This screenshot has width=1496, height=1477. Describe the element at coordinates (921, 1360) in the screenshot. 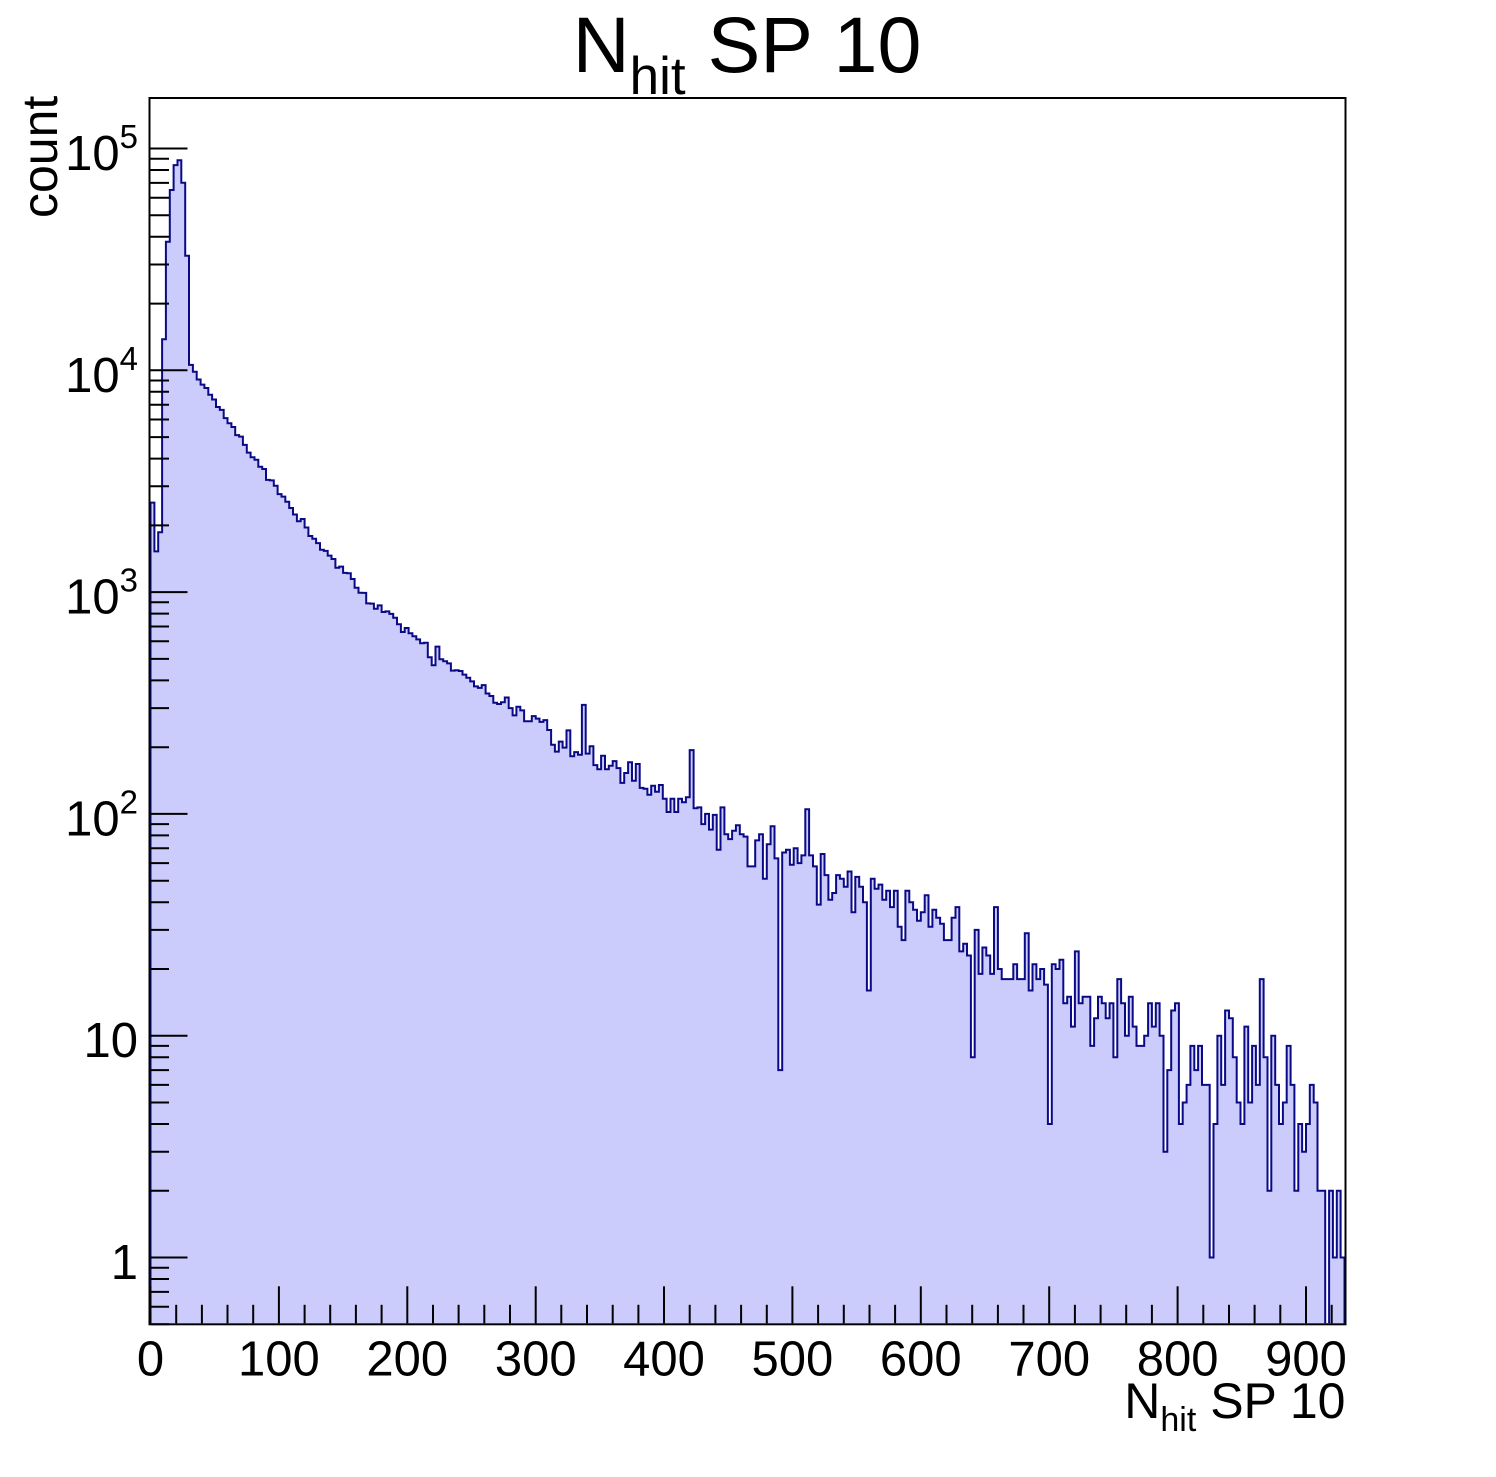

I see `svg-text: 600` at that location.